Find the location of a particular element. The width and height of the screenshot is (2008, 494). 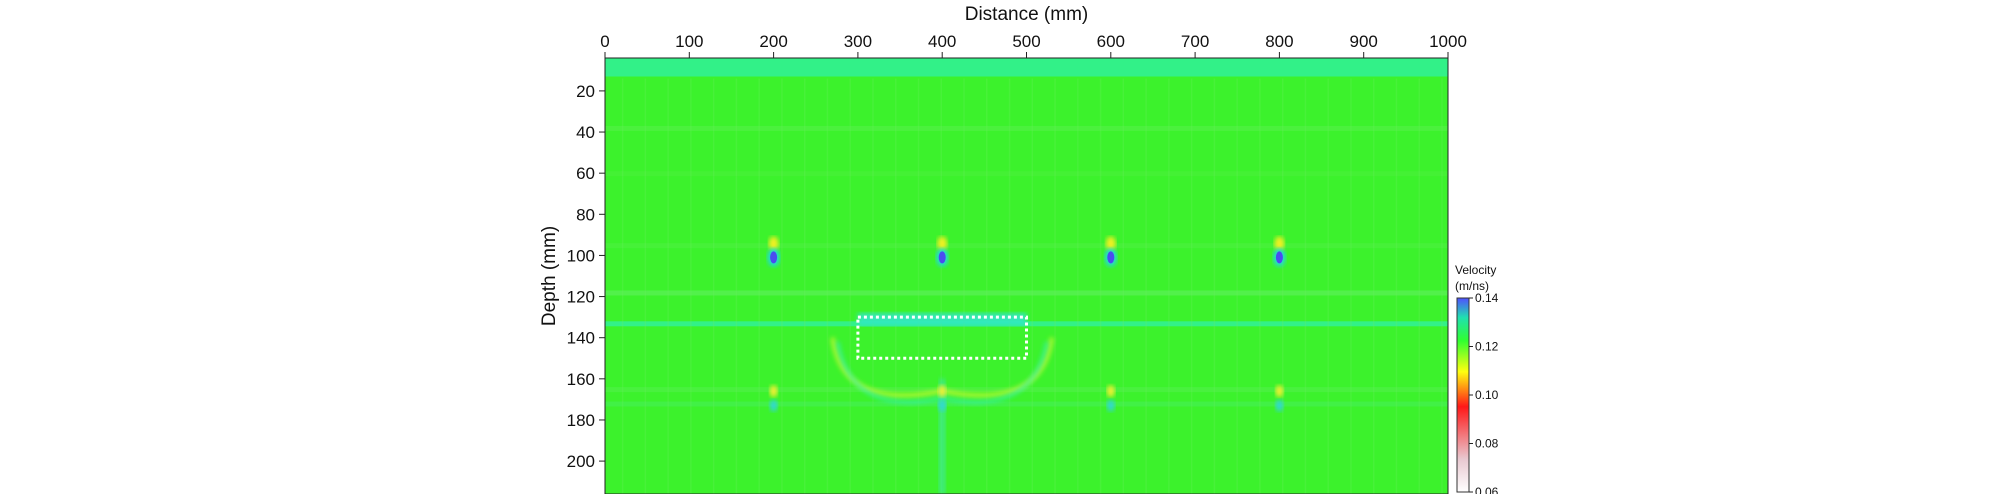

x-axis: 0 100 200 300 400 500 600 700 800 900 1000 is located at coordinates (1033, 45).